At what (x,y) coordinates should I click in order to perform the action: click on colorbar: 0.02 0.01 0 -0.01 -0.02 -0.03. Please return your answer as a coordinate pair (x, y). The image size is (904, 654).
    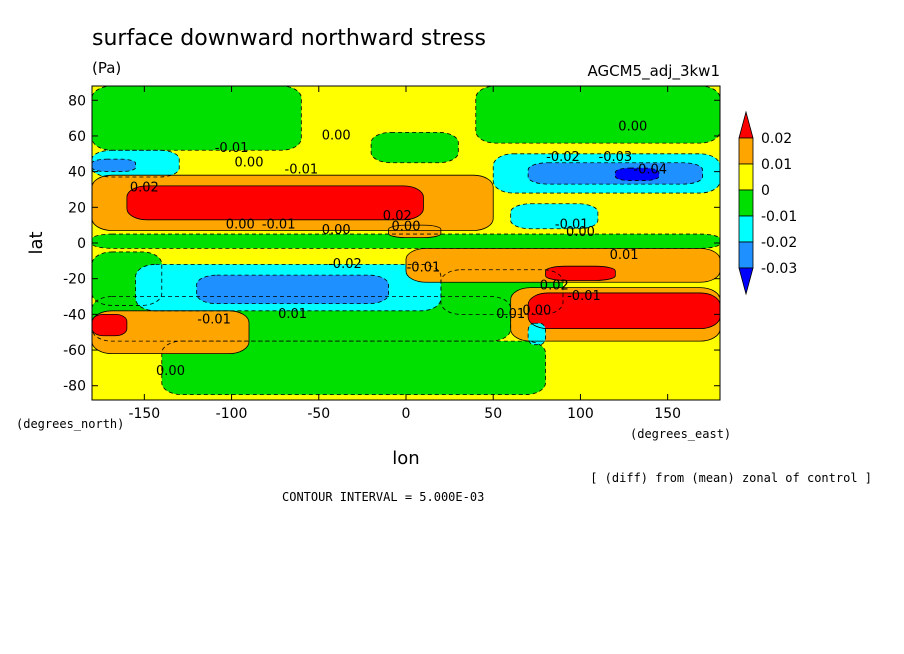
    Looking at the image, I should click on (767, 203).